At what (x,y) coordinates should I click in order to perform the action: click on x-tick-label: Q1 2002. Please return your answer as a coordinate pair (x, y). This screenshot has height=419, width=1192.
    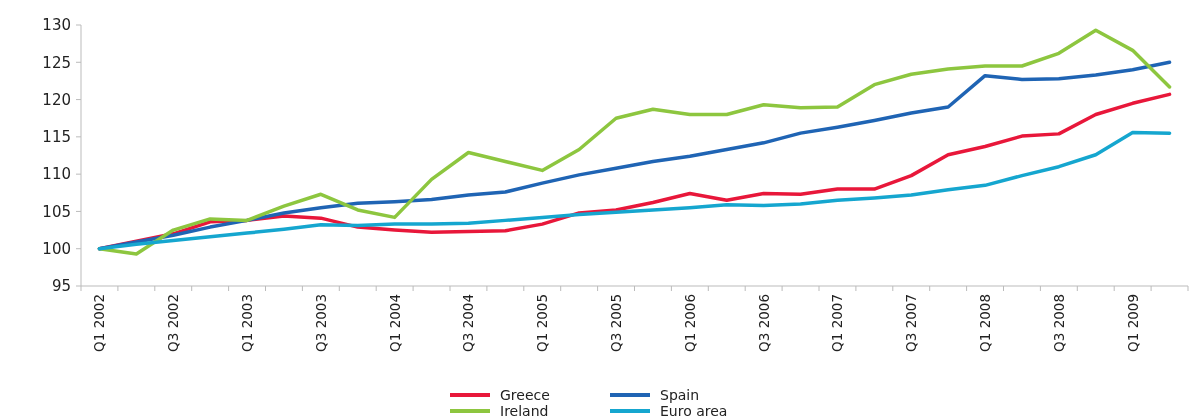
    Looking at the image, I should click on (99, 323).